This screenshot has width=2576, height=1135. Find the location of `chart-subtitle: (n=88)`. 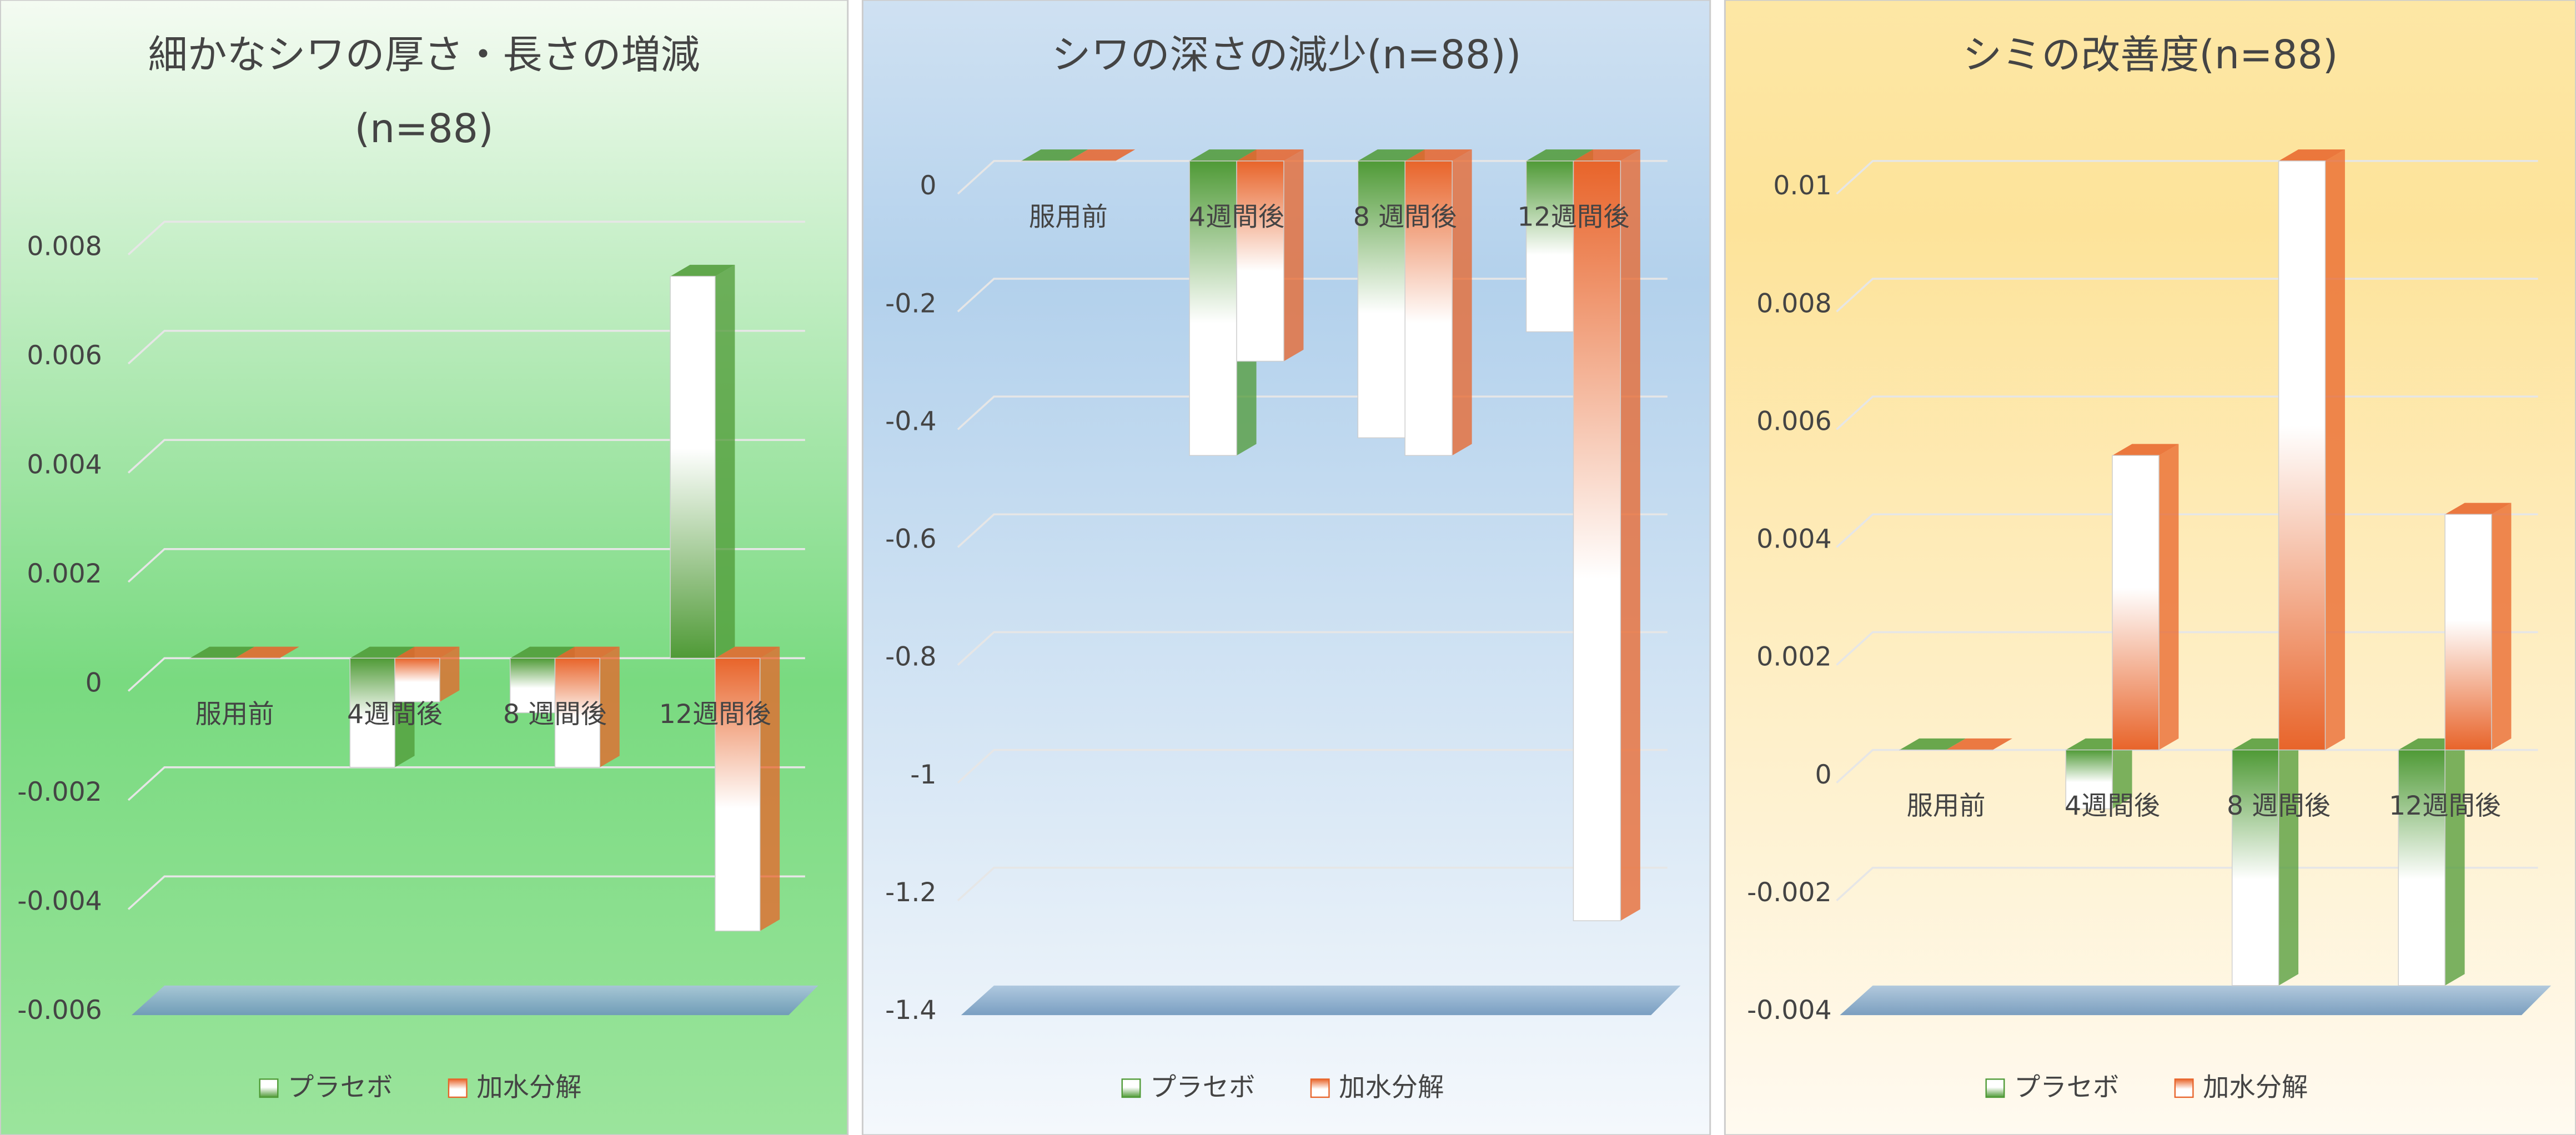

chart-subtitle: (n=88) is located at coordinates (423, 129).